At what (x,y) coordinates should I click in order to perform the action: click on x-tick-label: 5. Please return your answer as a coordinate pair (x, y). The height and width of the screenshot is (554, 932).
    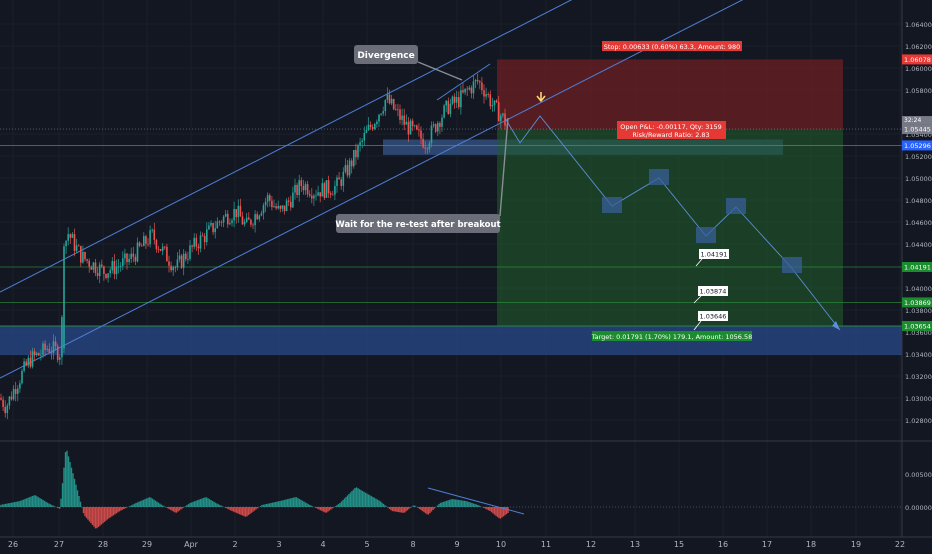
    Looking at the image, I should click on (366, 544).